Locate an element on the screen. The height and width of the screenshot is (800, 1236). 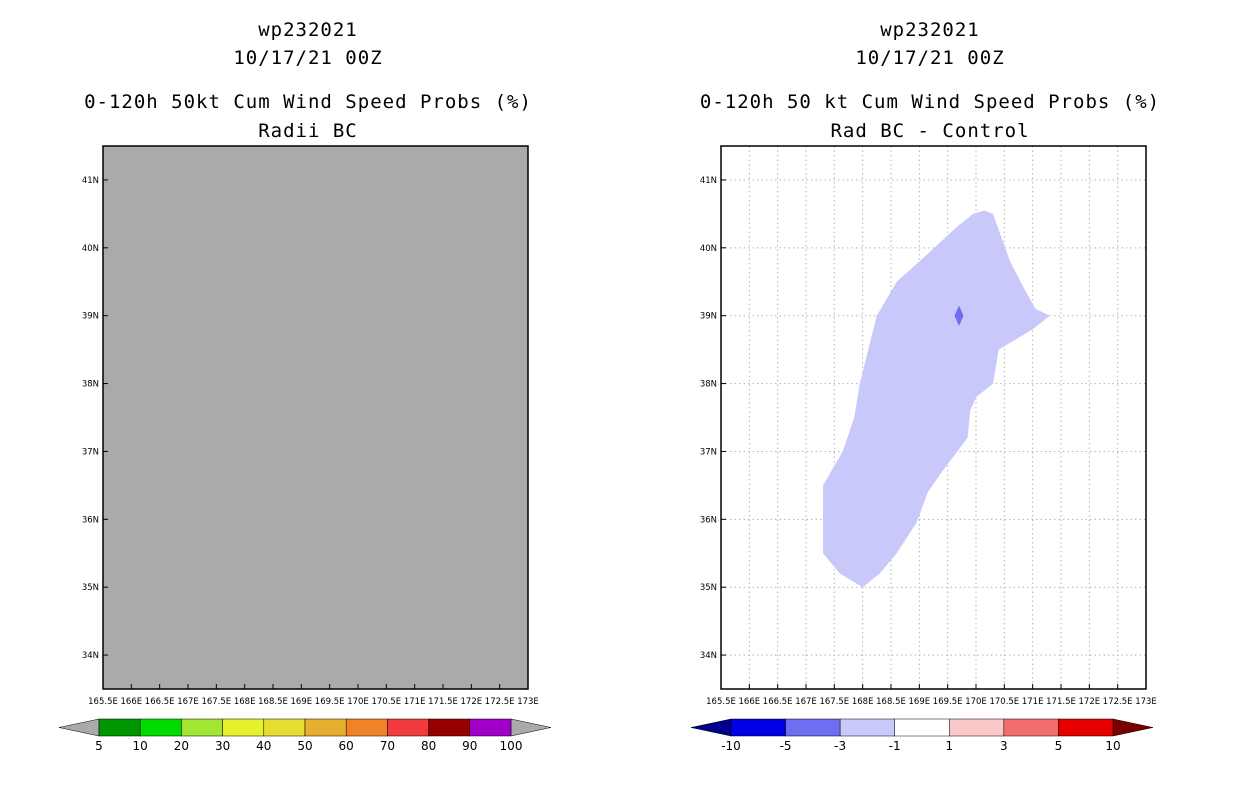
colorbar-label: -1 is located at coordinates (895, 746).